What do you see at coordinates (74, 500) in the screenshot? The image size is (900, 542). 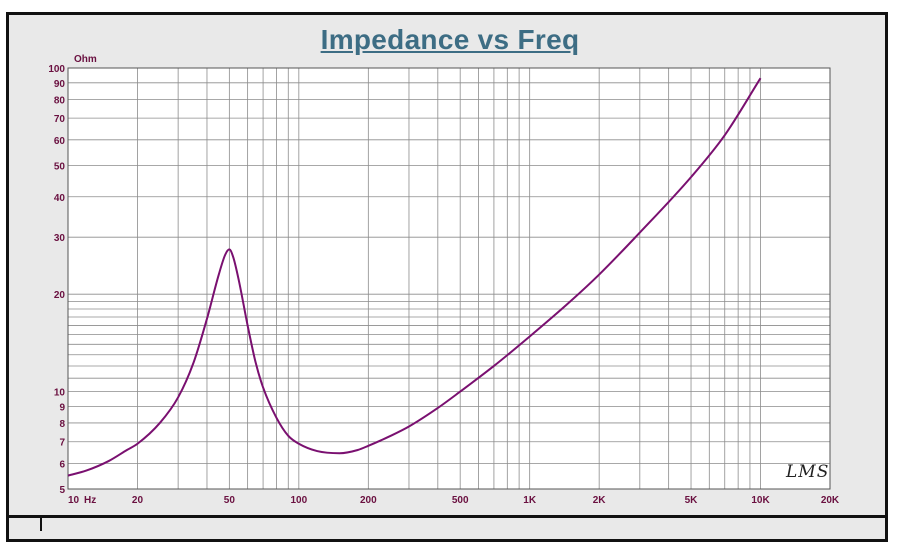 I see `x-tick-label: 10` at bounding box center [74, 500].